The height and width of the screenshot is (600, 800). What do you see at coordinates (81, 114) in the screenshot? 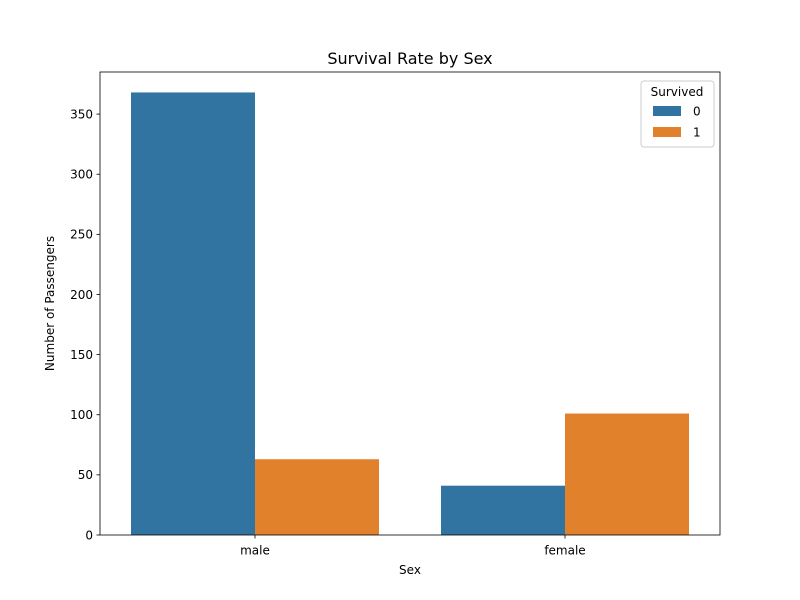
I see `y-tick-label: 350` at bounding box center [81, 114].